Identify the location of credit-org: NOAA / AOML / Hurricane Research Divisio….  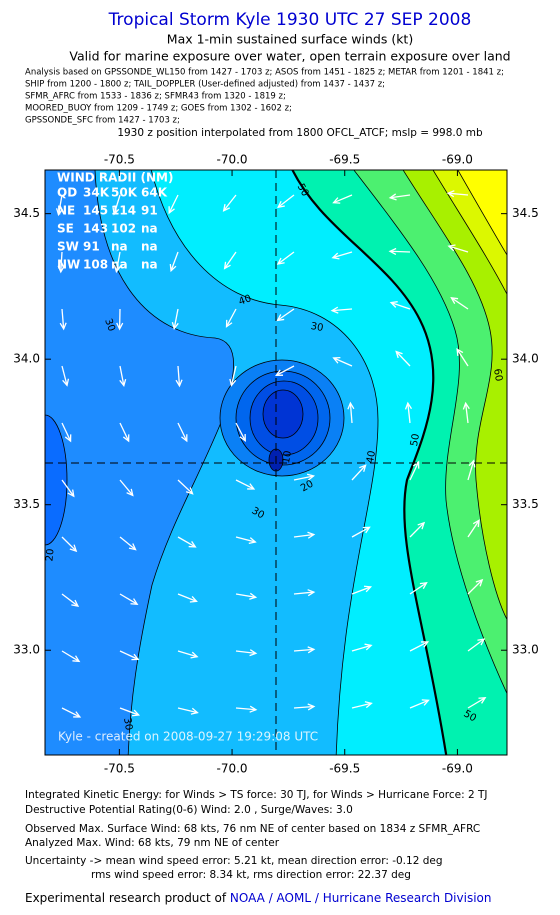
(361, 898).